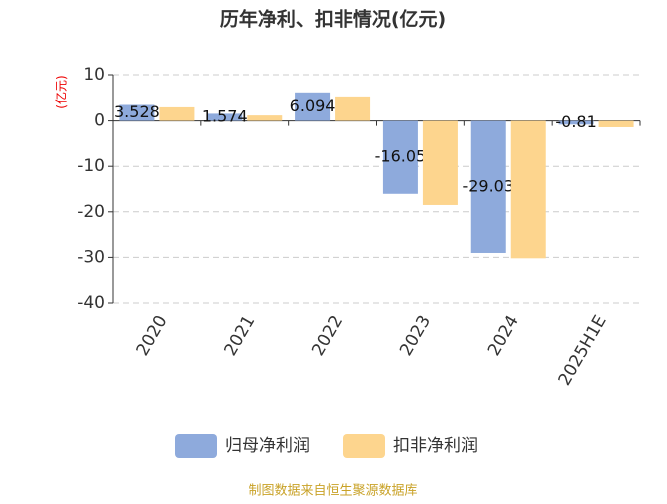  What do you see at coordinates (91, 303) in the screenshot?
I see `y-tick-label: -40` at bounding box center [91, 303].